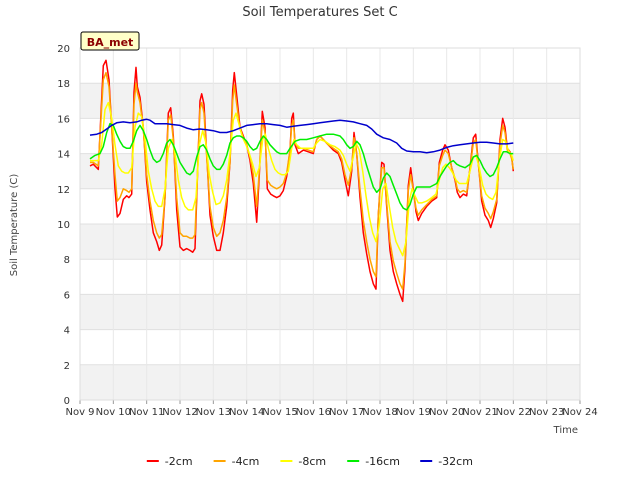  I want to click on legend-item: -4cm, so click(236, 461).